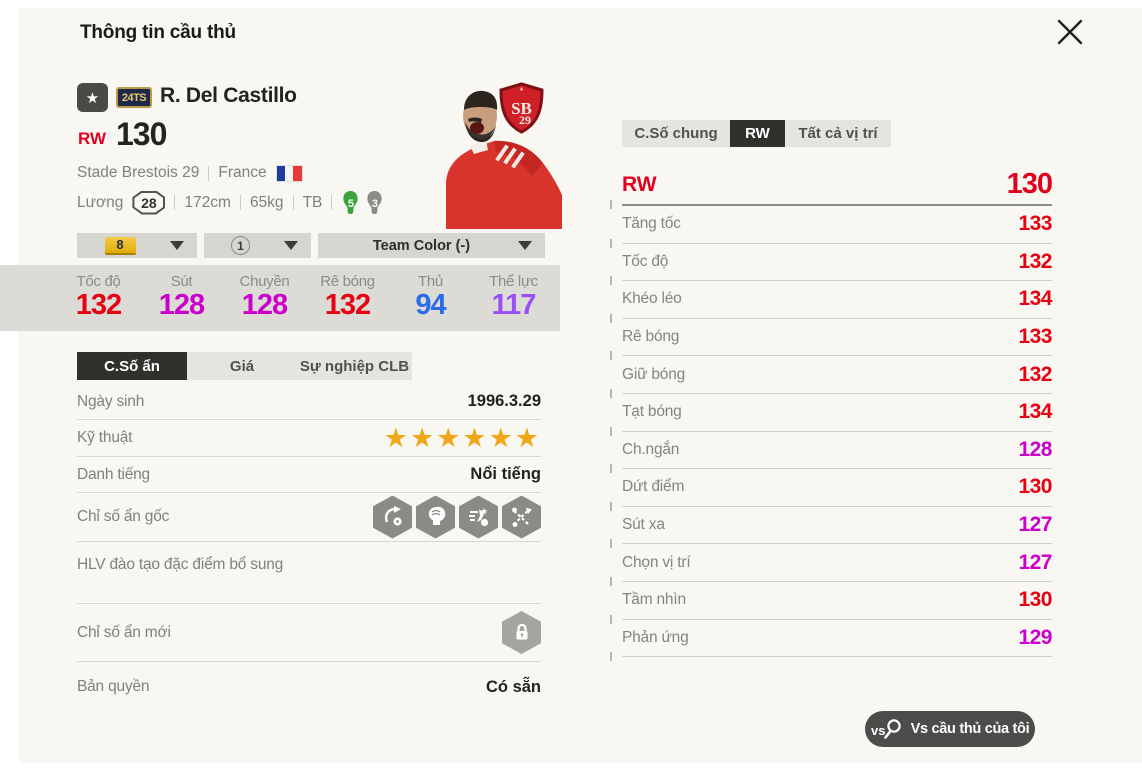 This screenshot has width=1142, height=771. What do you see at coordinates (1070, 32) in the screenshot?
I see `close-icon` at bounding box center [1070, 32].